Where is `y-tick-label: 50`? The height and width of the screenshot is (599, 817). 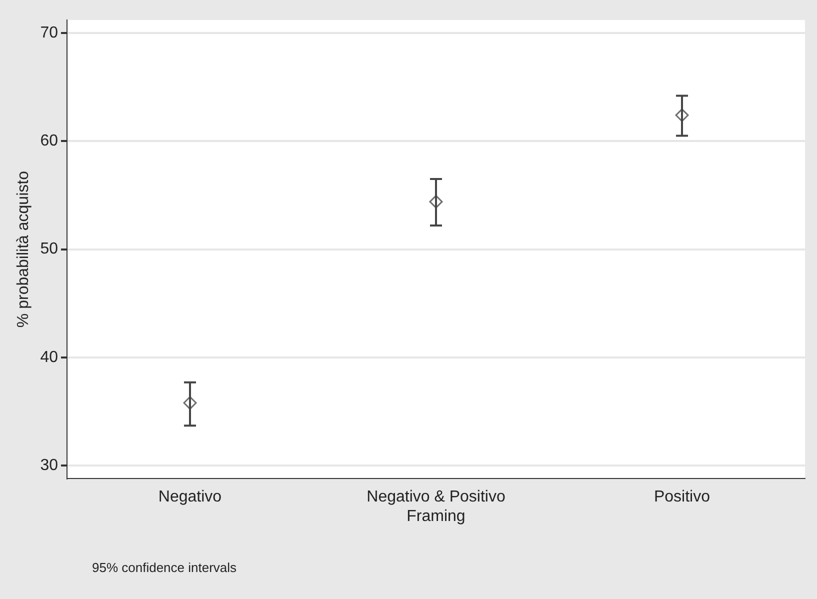 y-tick-label: 50 is located at coordinates (49, 249).